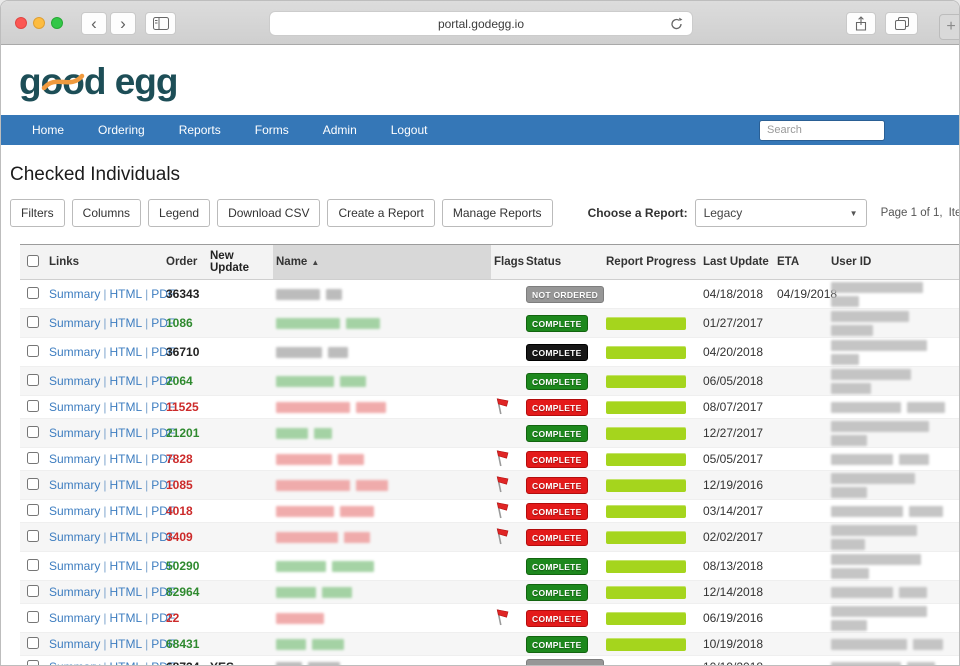 This screenshot has height=666, width=960. What do you see at coordinates (737, 262) in the screenshot?
I see `col-last-update: Last Update` at bounding box center [737, 262].